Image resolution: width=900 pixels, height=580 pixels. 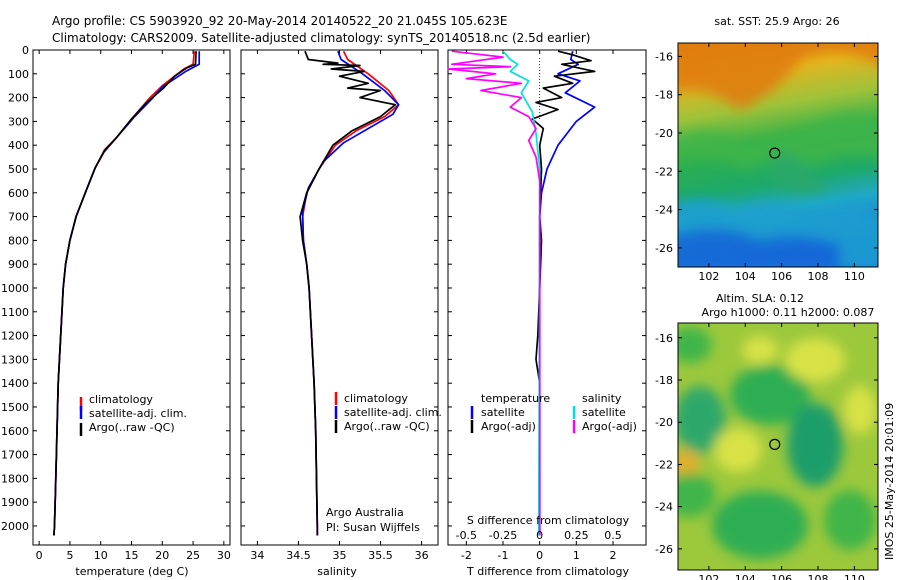 I want to click on series-salinity-argo-adj, so click(x=494, y=293).